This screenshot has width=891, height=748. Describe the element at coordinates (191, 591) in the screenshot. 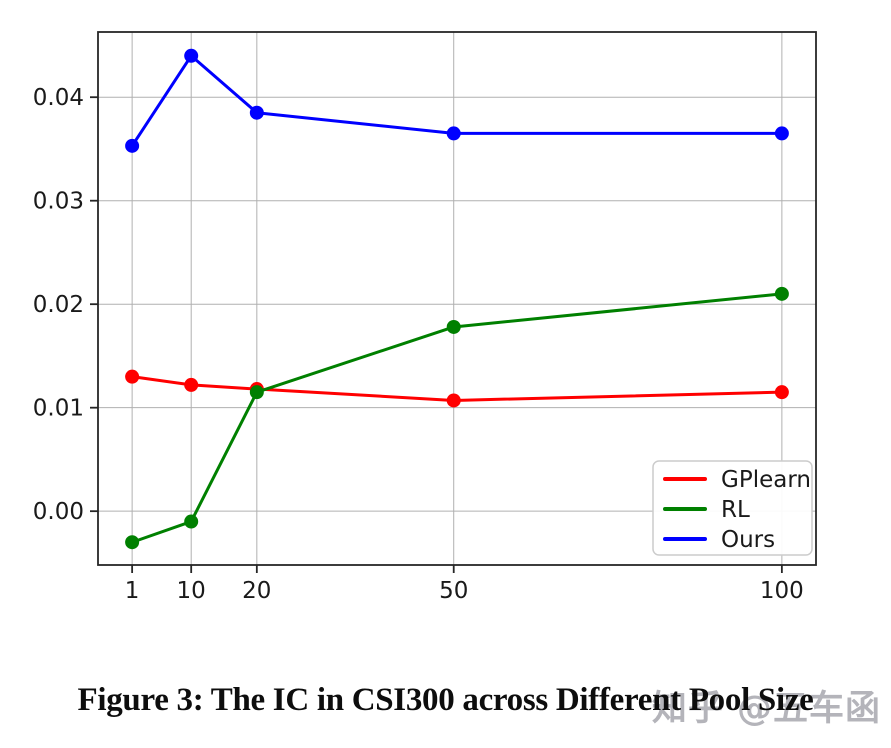

I see `x-tick-label-10: 10` at that location.